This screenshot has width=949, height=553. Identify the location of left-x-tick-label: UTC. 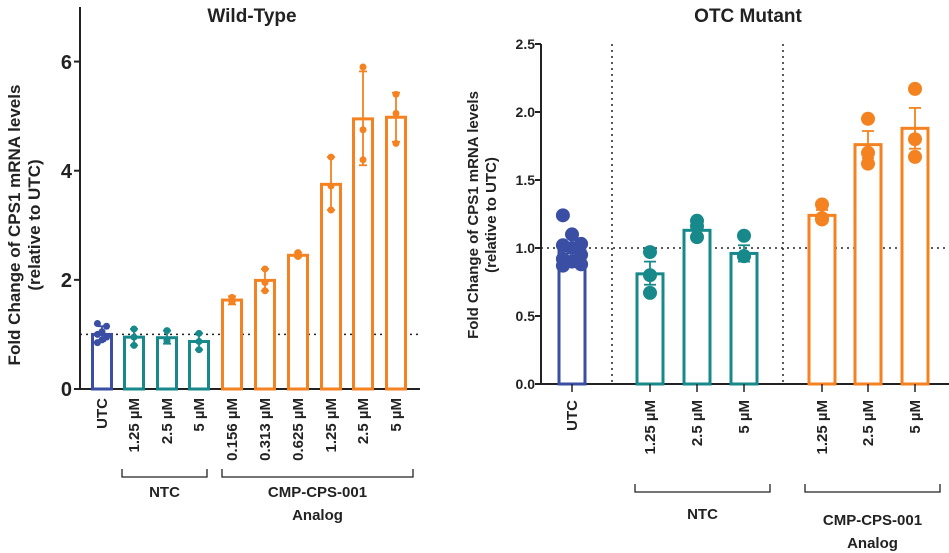
(102, 413).